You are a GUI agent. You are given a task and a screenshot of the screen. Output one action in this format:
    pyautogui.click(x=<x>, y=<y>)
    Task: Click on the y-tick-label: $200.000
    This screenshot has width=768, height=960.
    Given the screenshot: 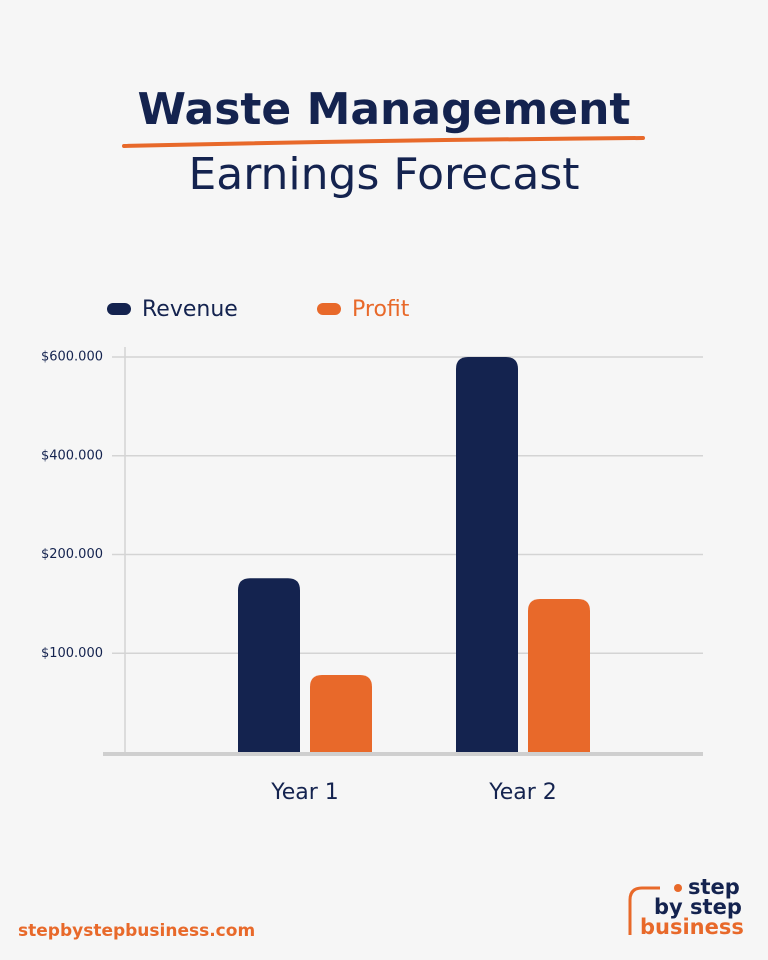 What is the action you would take?
    pyautogui.click(x=72, y=554)
    